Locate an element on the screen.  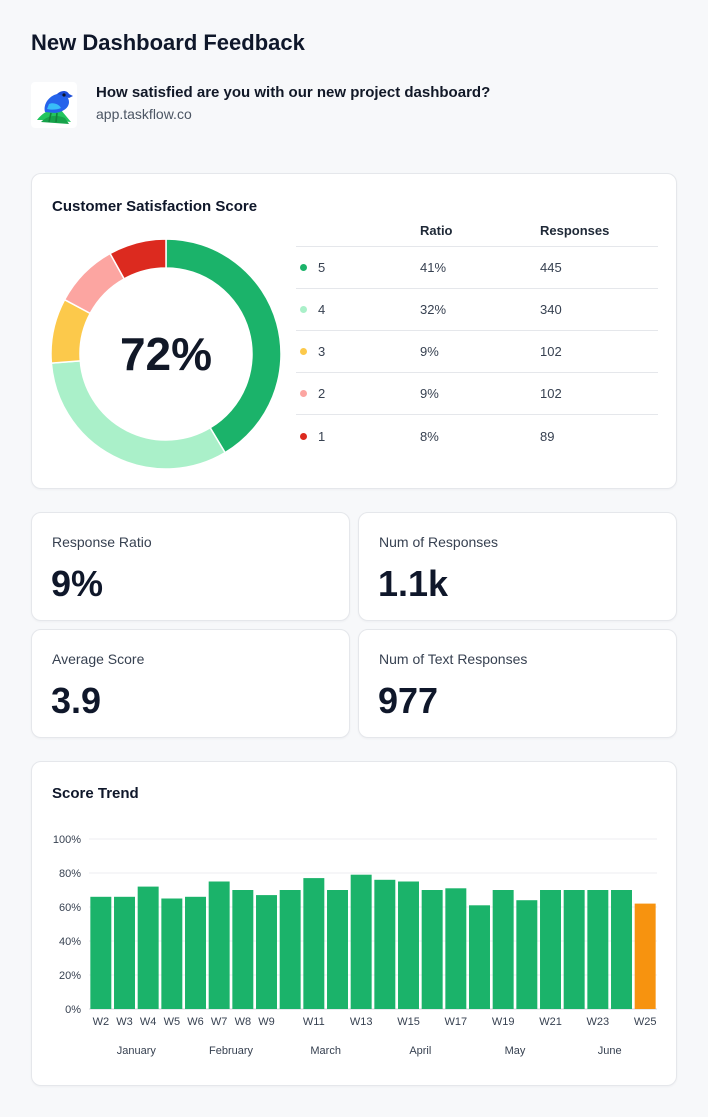
responses-cell: 445 is located at coordinates (551, 267).